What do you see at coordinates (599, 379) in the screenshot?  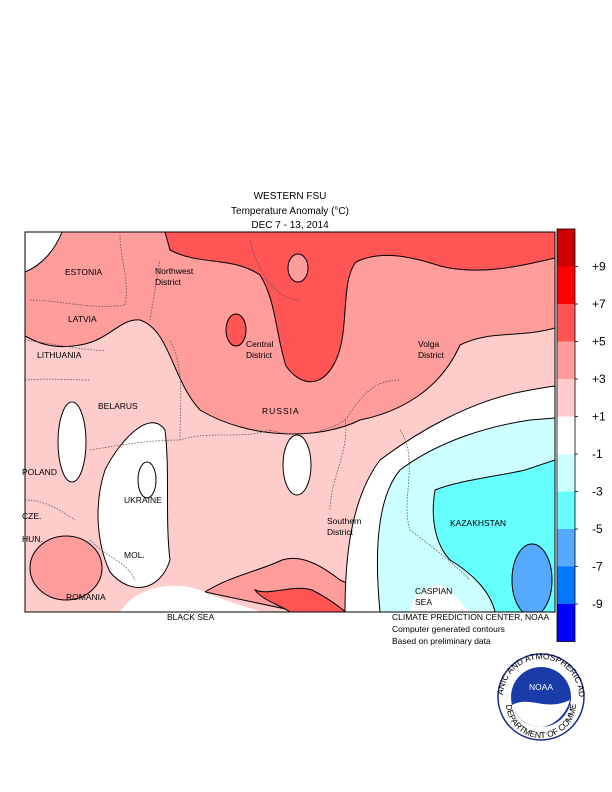 I see `colorbar-label: +3` at bounding box center [599, 379].